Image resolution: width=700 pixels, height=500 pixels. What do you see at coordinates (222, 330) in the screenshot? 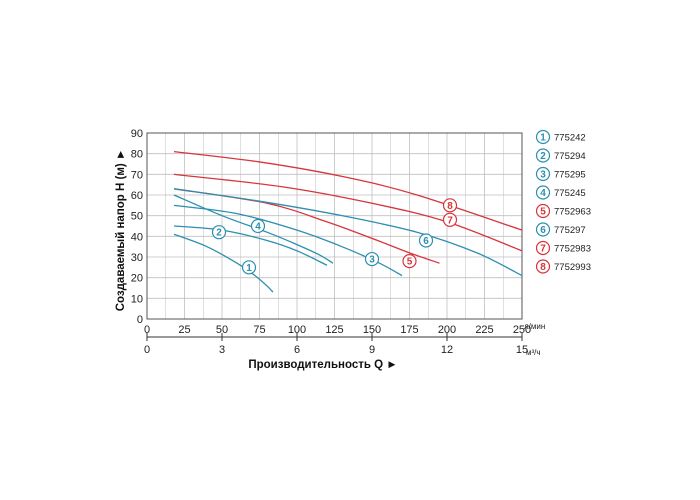
I see `x-tick-label-lmin: 50` at bounding box center [222, 330].